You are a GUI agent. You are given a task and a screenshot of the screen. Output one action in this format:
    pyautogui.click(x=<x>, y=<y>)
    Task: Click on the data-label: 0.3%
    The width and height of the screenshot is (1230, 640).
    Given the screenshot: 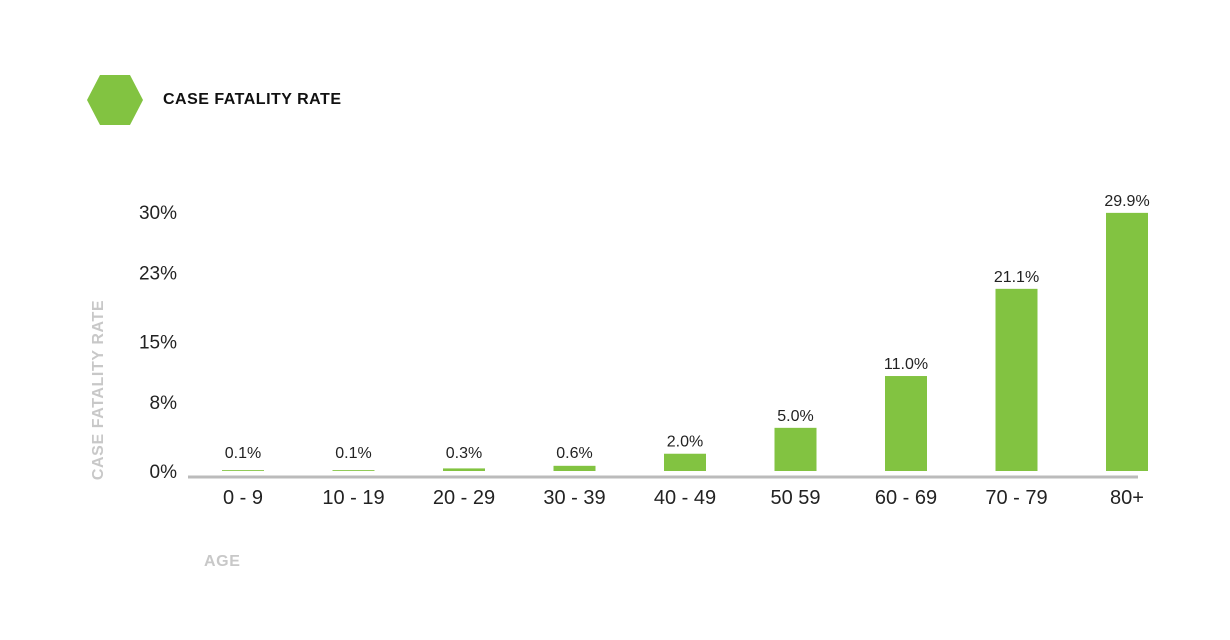 What is the action you would take?
    pyautogui.click(x=464, y=453)
    